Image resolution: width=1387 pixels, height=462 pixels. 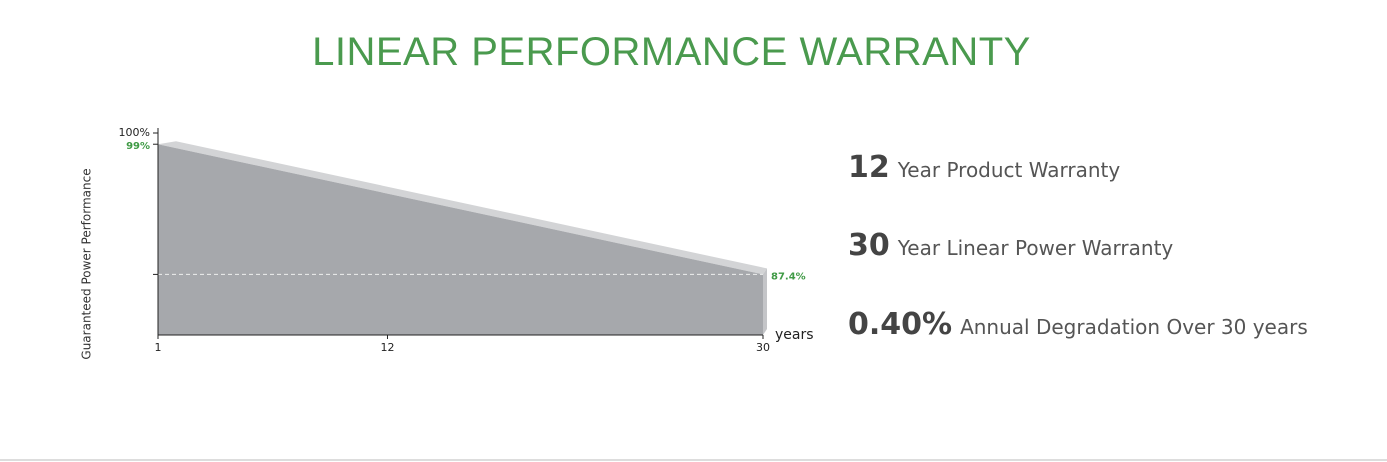 I want to click on y-axis-label: Guaranteed Power Performance, so click(x=87, y=263).